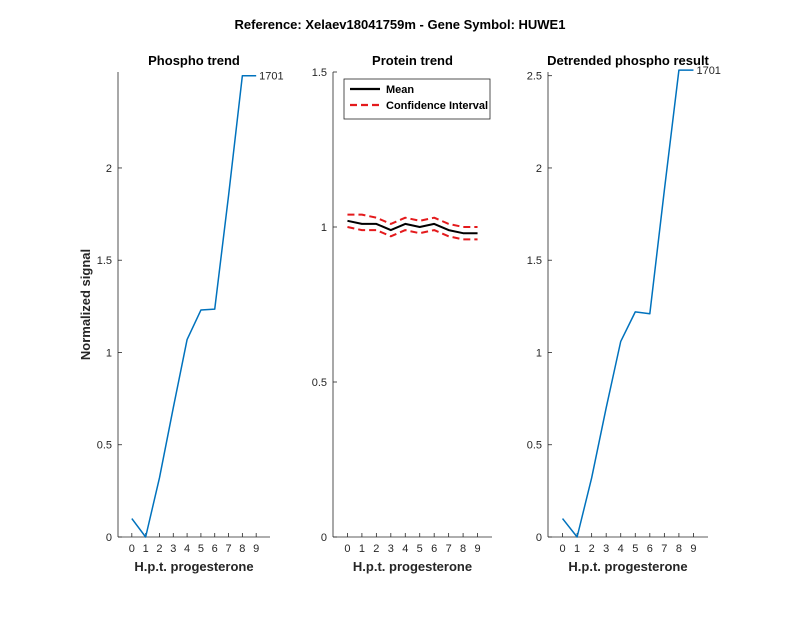 The image size is (800, 618). I want to click on legend-label: Mean, so click(400, 90).